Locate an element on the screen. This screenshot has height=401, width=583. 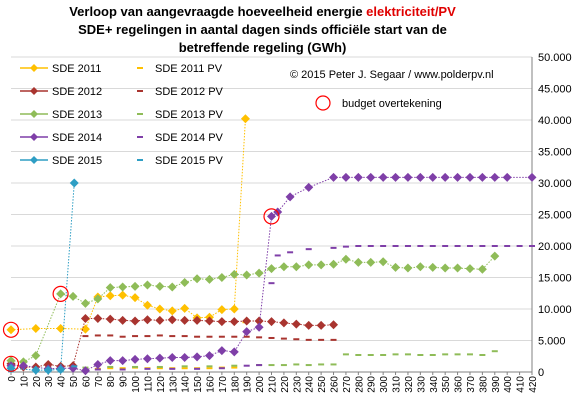
x-tick-label: 20 is located at coordinates (37, 382).